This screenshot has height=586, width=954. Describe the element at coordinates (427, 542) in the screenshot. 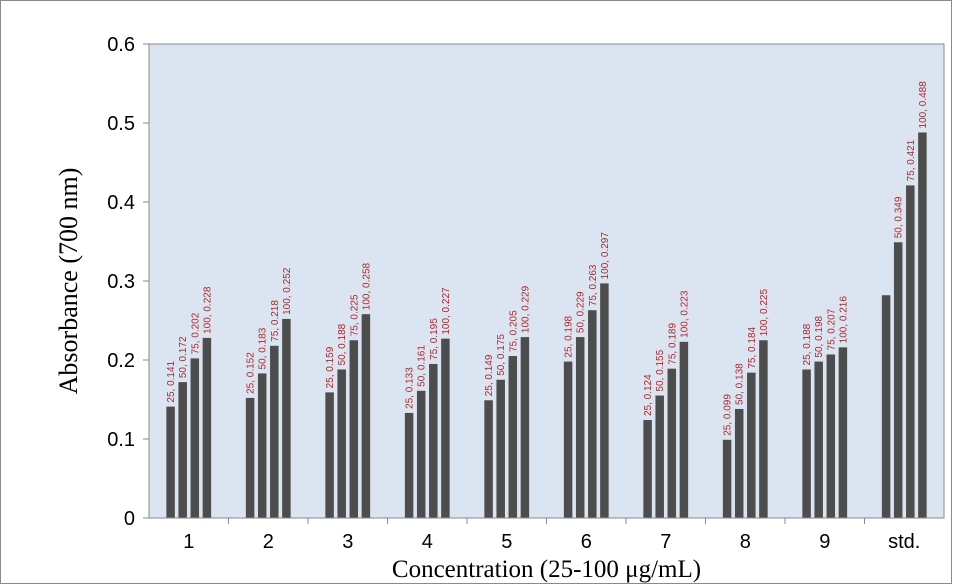

I see `x-tick-label: 4` at that location.